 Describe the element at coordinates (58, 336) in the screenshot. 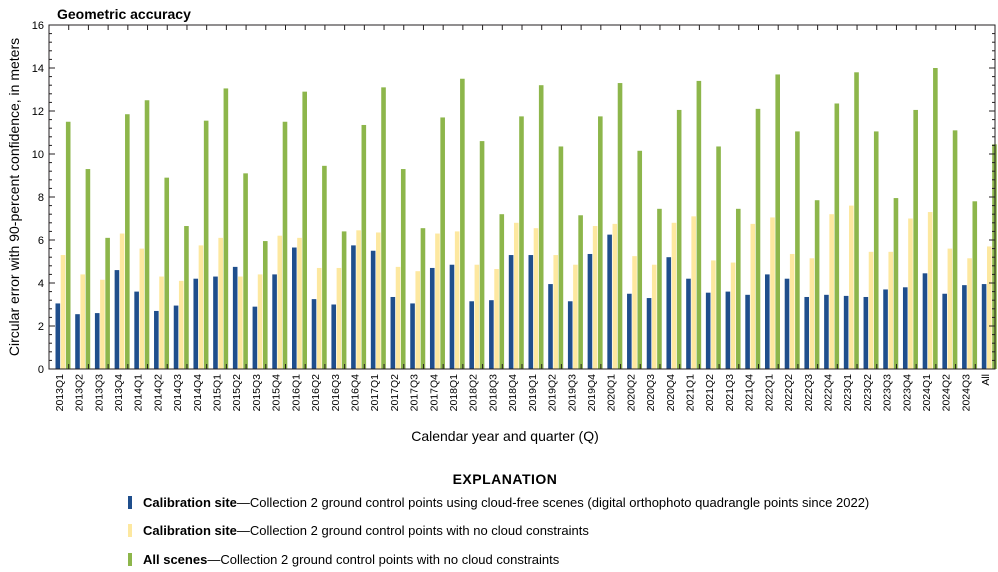

I see `bar-2013Q1-s1` at that location.